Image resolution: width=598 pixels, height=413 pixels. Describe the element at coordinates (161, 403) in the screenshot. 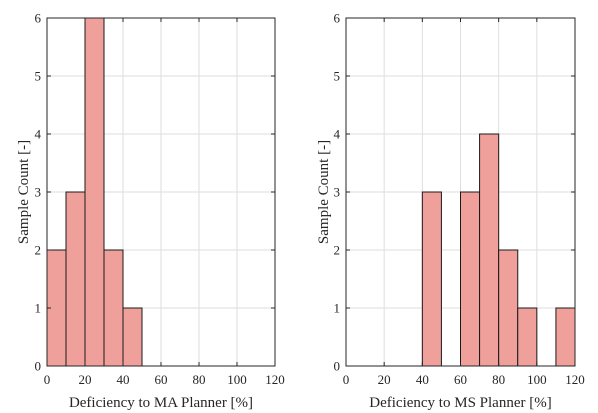

I see `x-axis-label: Deficiency to MA Planner [%]` at that location.